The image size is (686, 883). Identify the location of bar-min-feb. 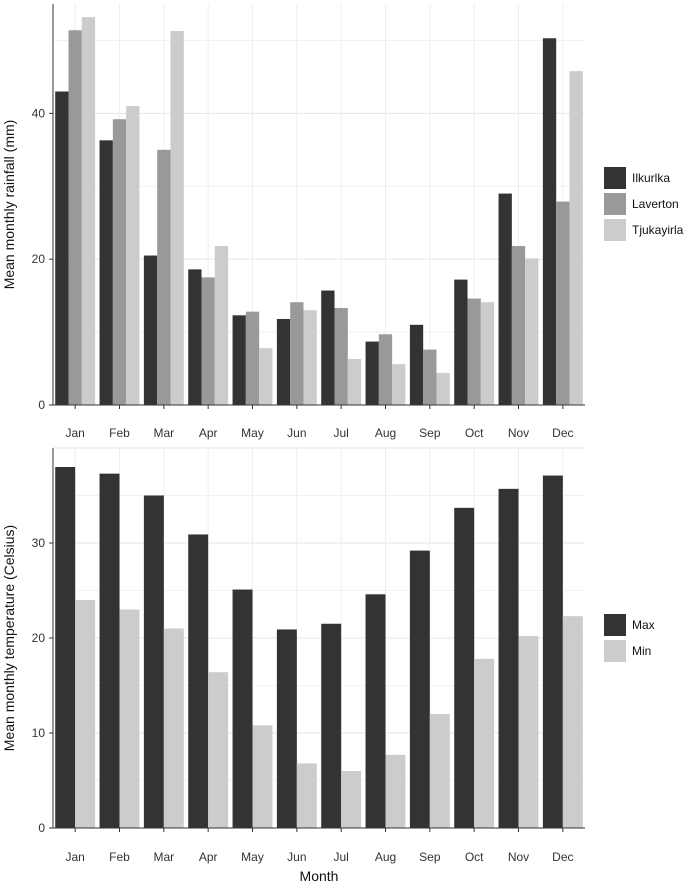
(129, 718).